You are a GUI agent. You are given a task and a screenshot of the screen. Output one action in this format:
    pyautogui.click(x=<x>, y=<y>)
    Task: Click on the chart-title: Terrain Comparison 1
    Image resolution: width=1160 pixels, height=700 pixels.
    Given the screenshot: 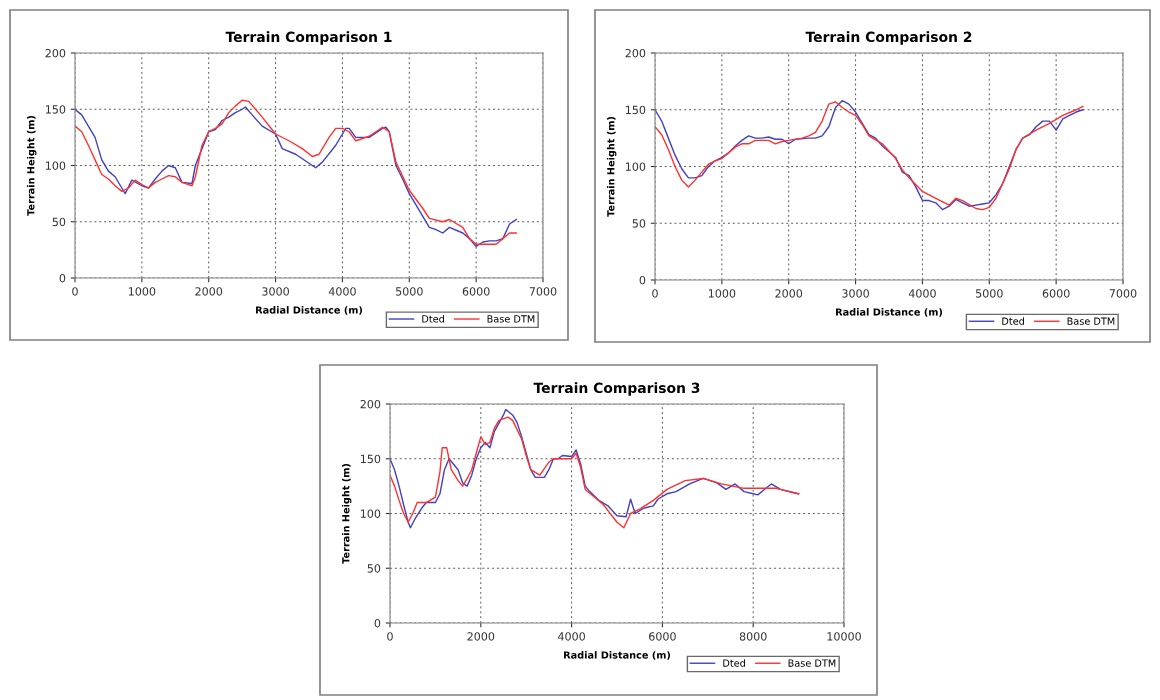 What is the action you would take?
    pyautogui.click(x=308, y=38)
    